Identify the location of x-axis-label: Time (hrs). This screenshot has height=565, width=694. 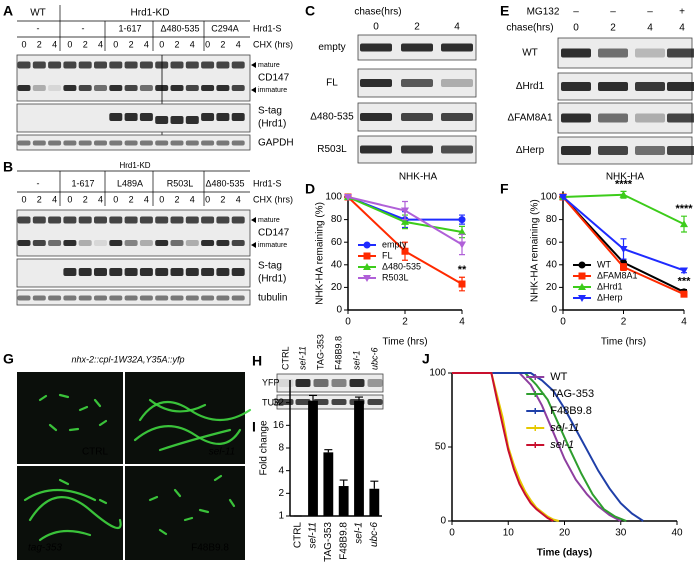
(623, 342).